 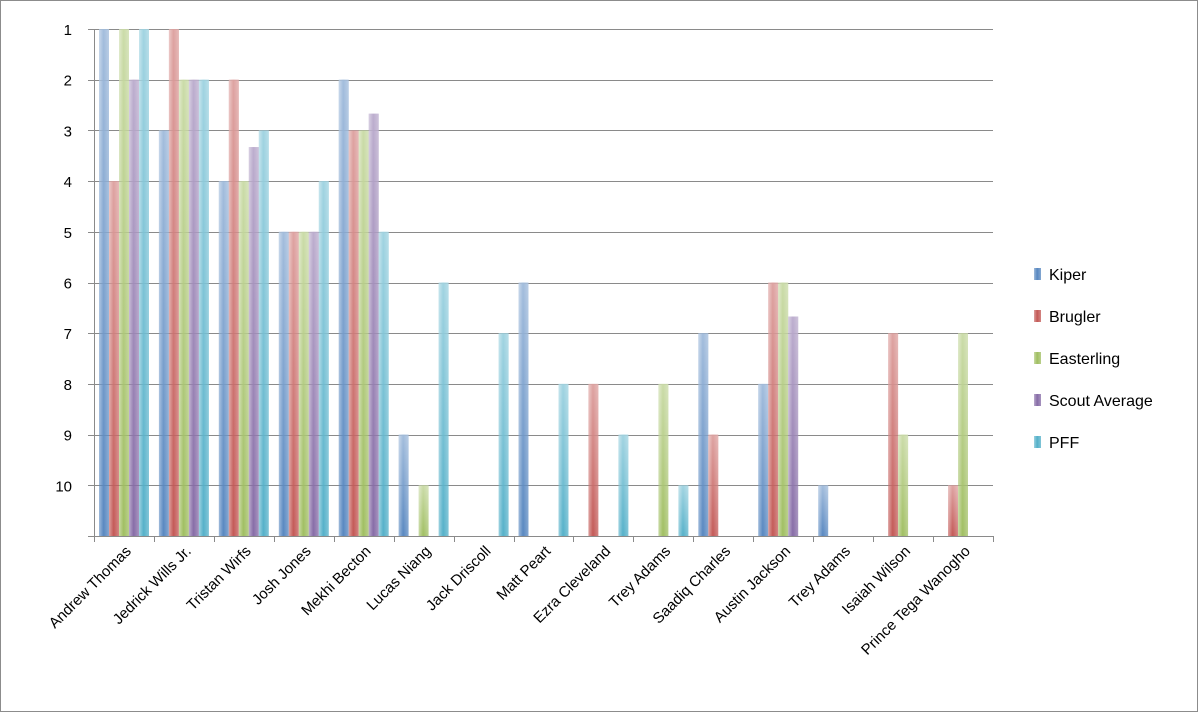 I want to click on y-tick-label: 8, so click(x=68, y=385).